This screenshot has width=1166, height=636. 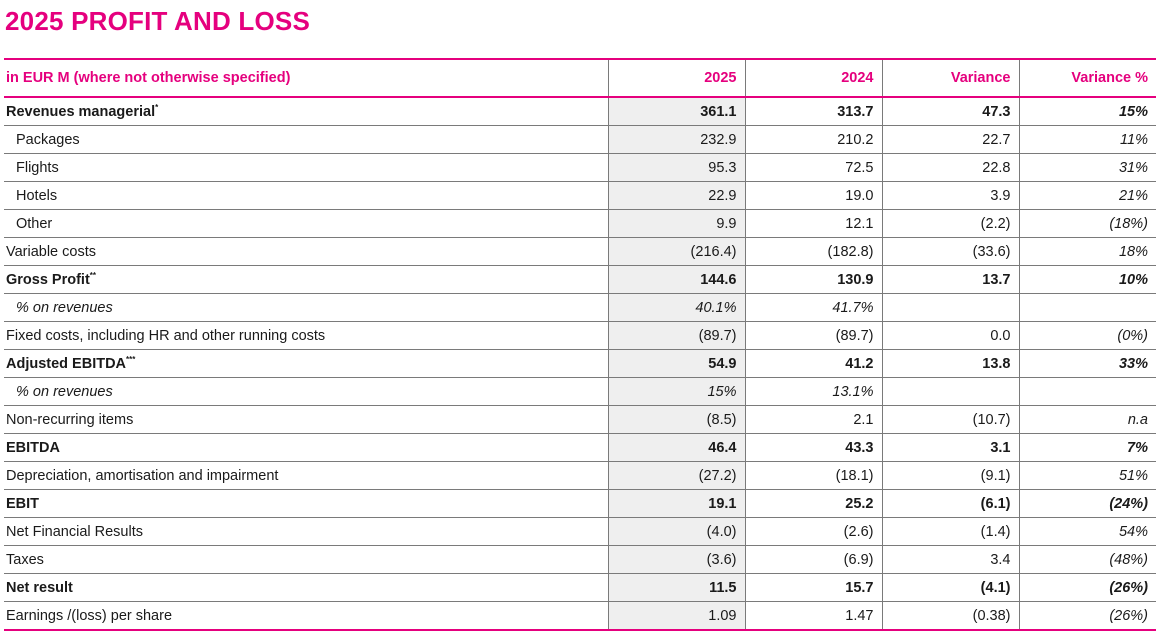 What do you see at coordinates (1087, 307) in the screenshot?
I see `cell-variance-pct` at bounding box center [1087, 307].